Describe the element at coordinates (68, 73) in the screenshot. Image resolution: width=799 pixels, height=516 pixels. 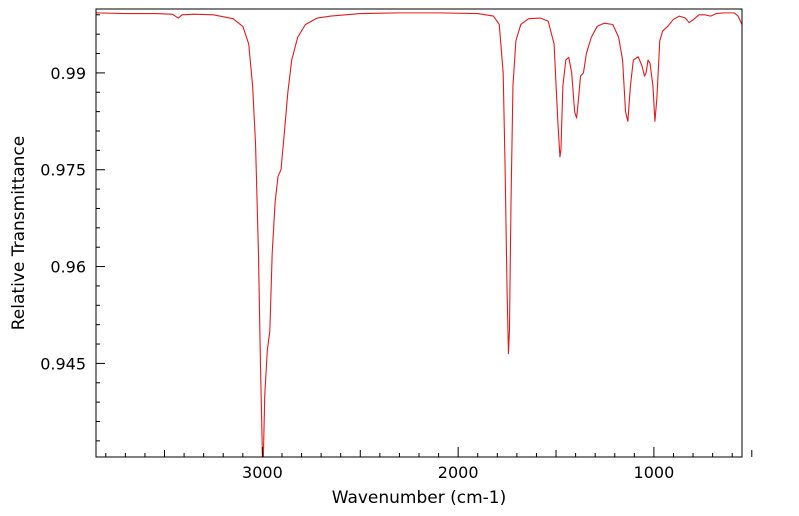
I see `y-tick-label: 0.99` at that location.